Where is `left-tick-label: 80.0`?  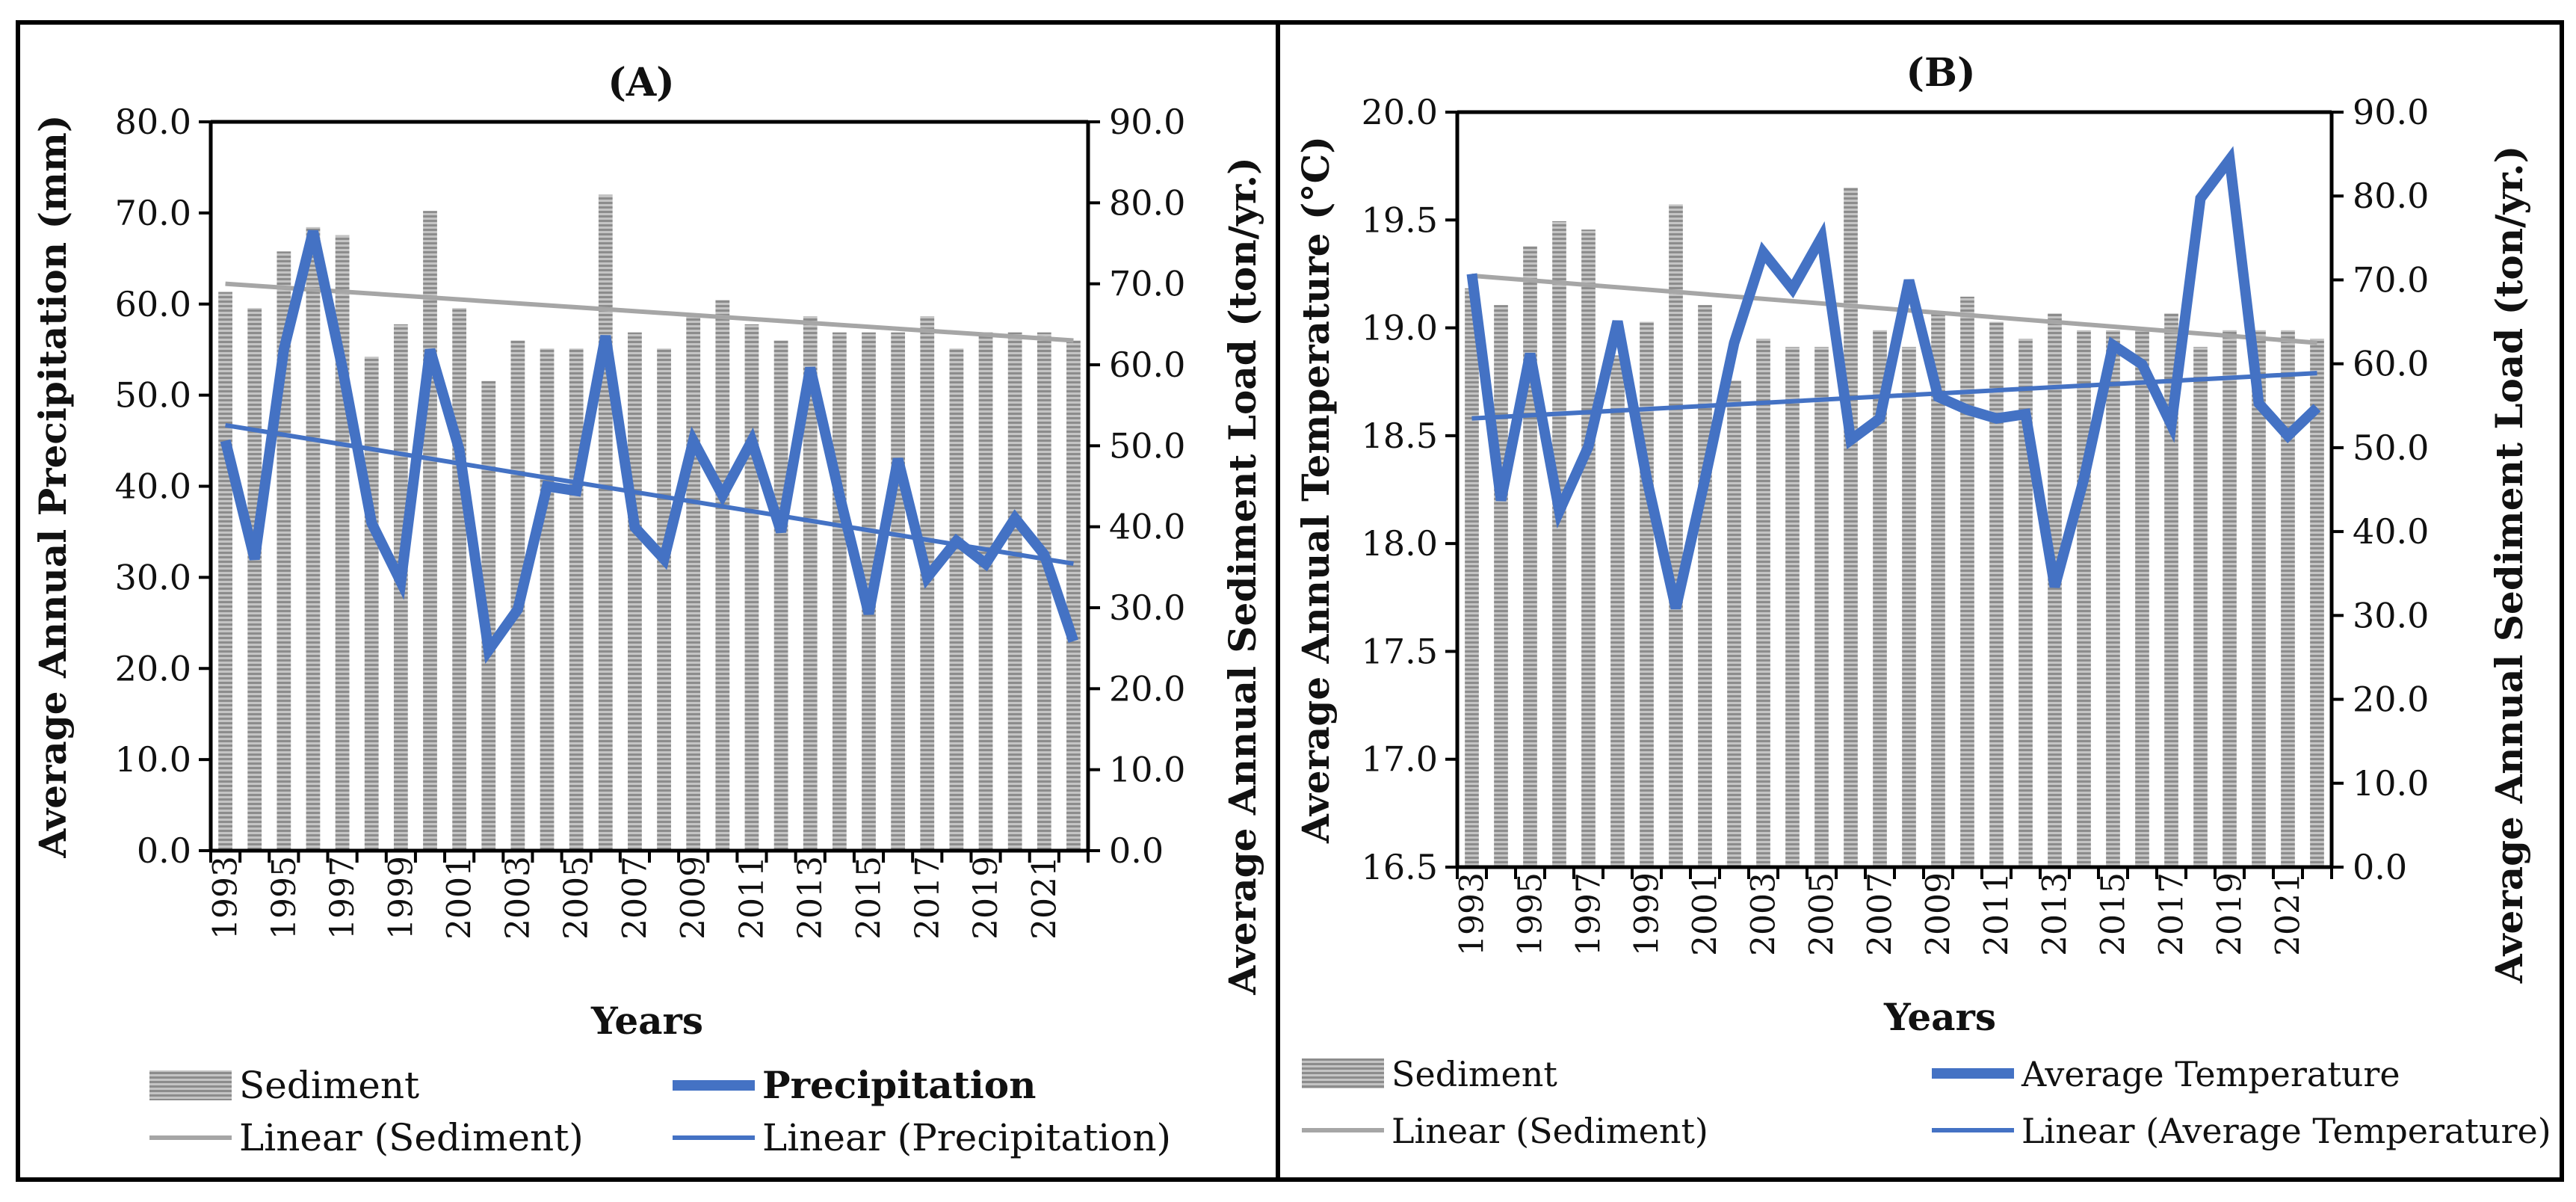
left-tick-label: 80.0 is located at coordinates (153, 122).